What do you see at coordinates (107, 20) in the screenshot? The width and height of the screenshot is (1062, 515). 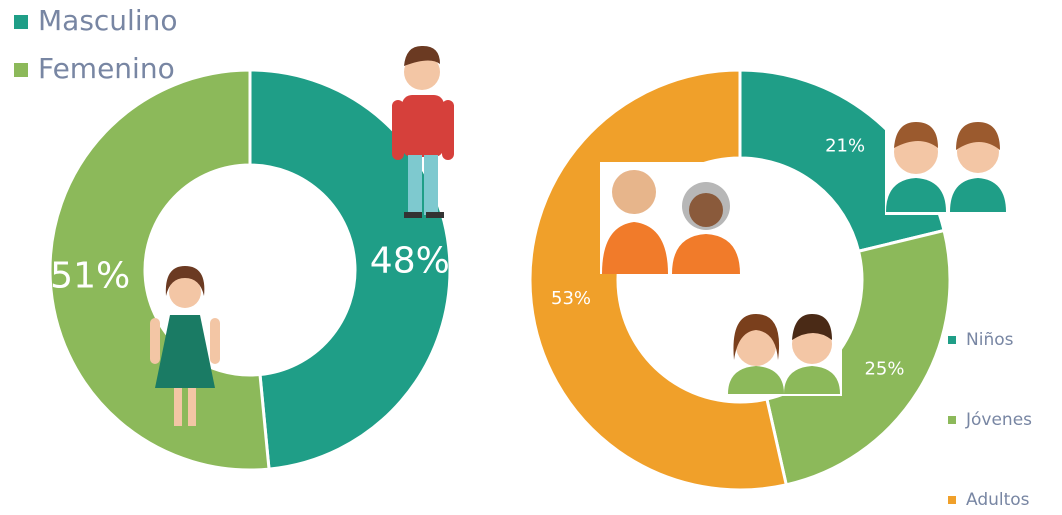 I see `legend-label: Masculino` at bounding box center [107, 20].